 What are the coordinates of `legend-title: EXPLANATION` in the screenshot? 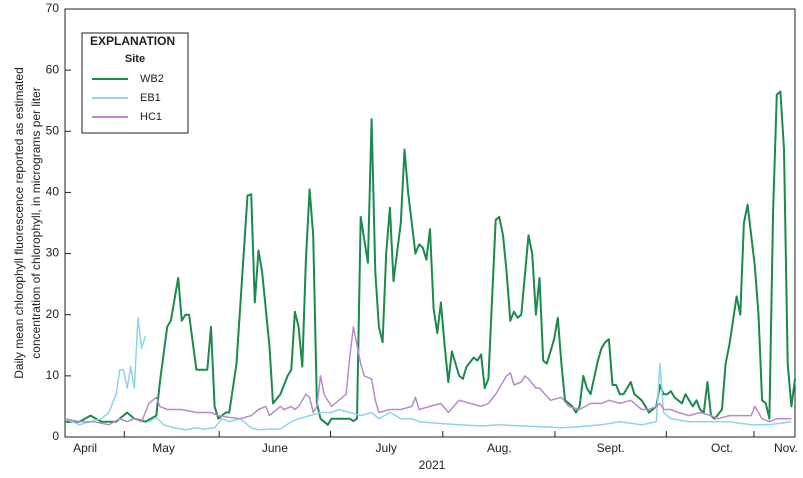 It's located at (132, 41).